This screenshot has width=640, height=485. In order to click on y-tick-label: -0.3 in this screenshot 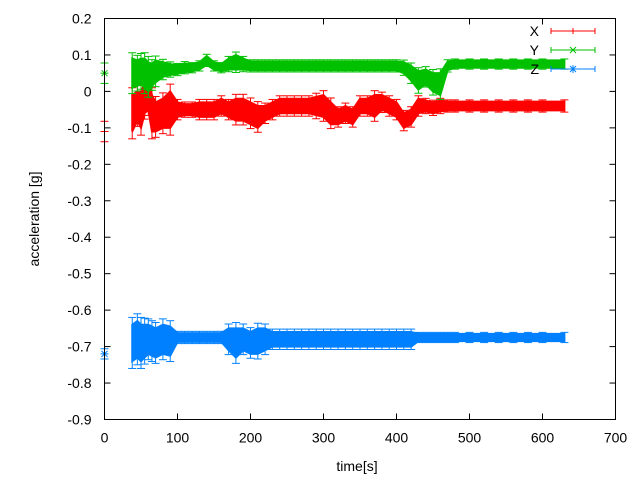, I will do `click(79, 201)`.